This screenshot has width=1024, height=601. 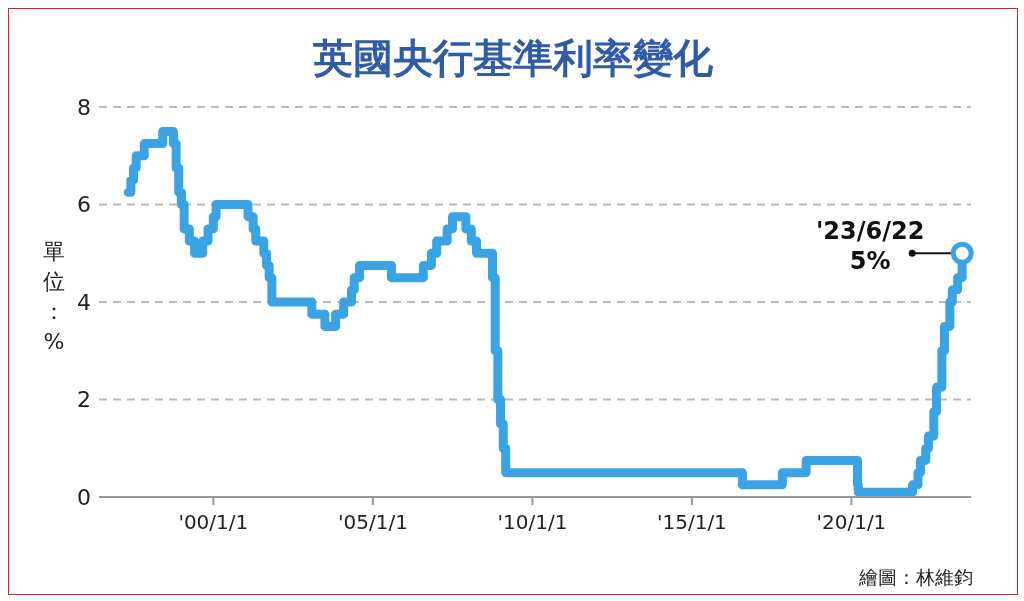 What do you see at coordinates (84, 497) in the screenshot?
I see `y-tick-label: 0` at bounding box center [84, 497].